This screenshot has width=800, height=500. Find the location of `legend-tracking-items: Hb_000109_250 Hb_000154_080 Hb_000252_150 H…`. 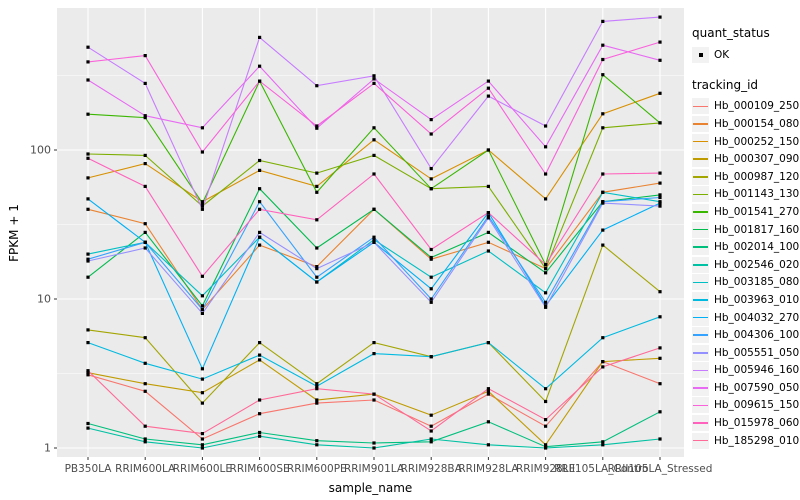

legend-tracking-items: Hb_000109_250 Hb_000154_080 Hb_000252_150 H… is located at coordinates (746, 274).